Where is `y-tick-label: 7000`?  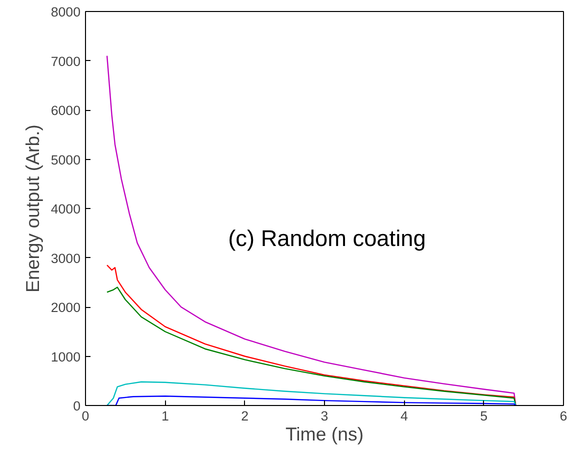
y-tick-label: 7000 is located at coordinates (65, 61).